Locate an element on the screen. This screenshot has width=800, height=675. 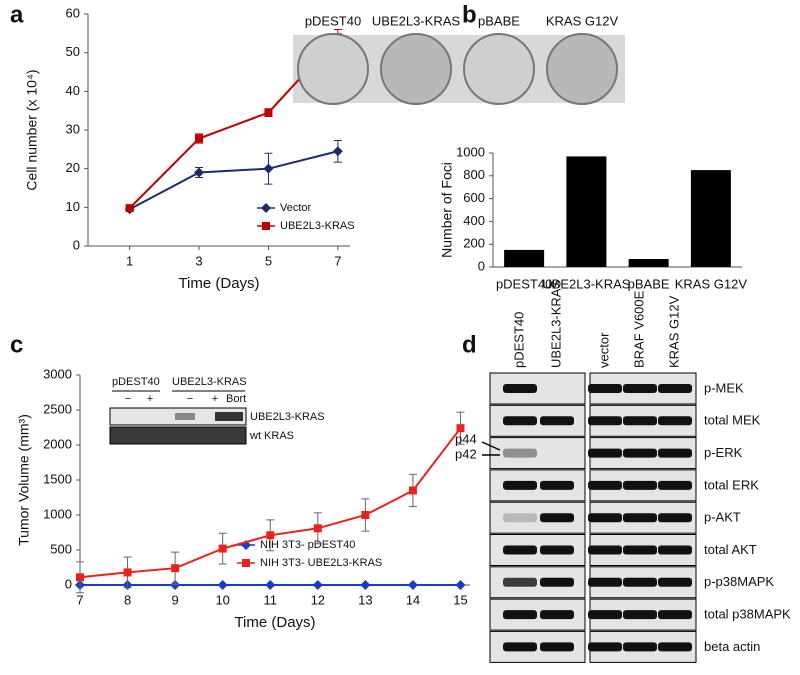
blot-row-label: total ERK is located at coordinates (731, 484).